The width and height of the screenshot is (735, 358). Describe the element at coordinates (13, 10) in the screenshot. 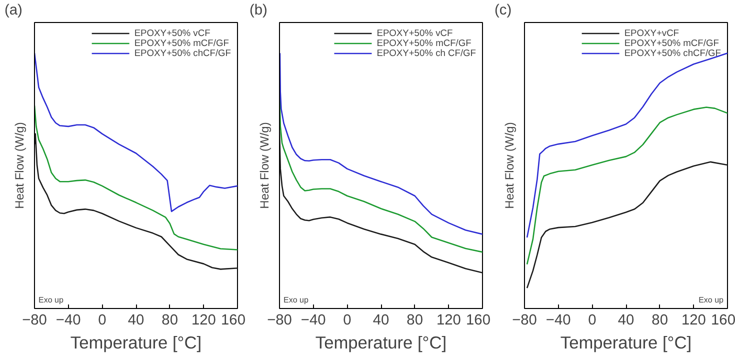

I see `chart-title: (a)` at that location.